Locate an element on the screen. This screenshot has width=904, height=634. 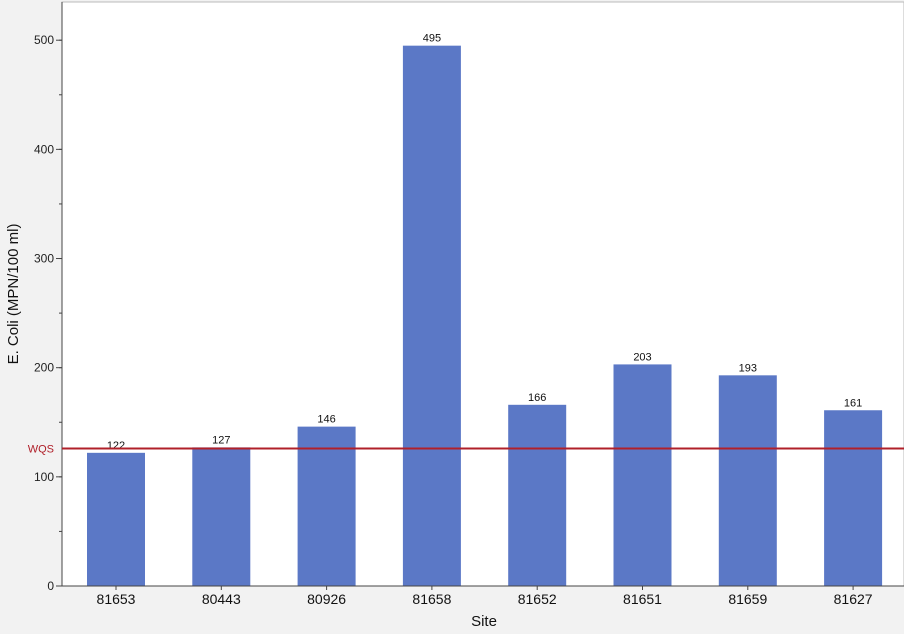
y-tick-label: 400 is located at coordinates (44, 149).